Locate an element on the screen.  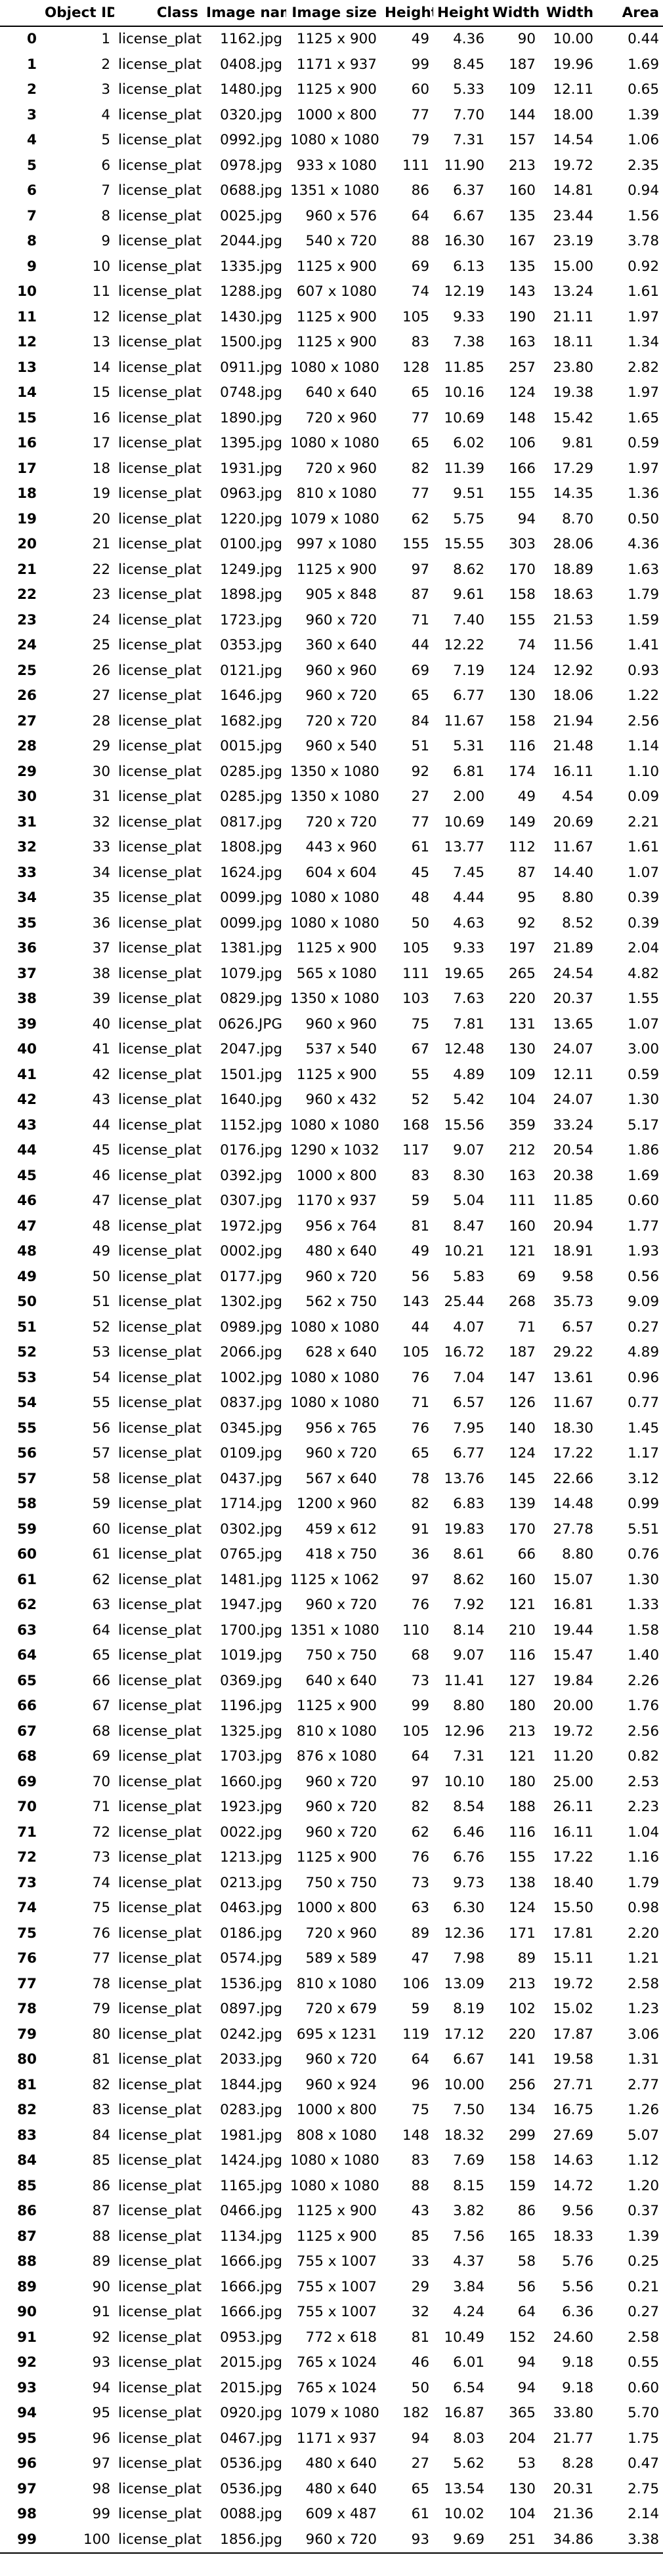
height-pct: 13.77 is located at coordinates (464, 847).